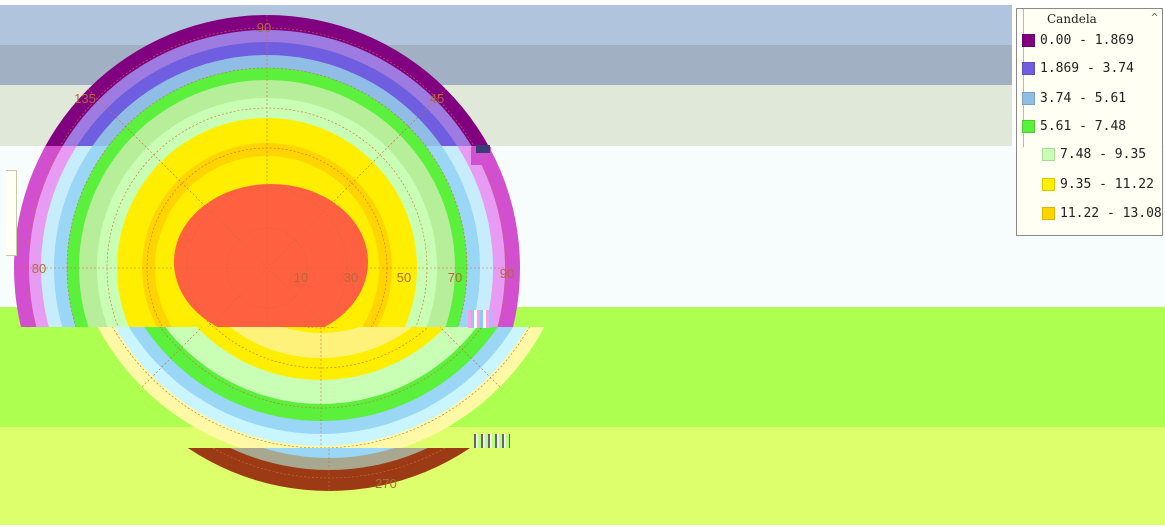 This screenshot has height=527, width=1165. What do you see at coordinates (455, 277) in the screenshot?
I see `axis-label-9: 70` at bounding box center [455, 277].